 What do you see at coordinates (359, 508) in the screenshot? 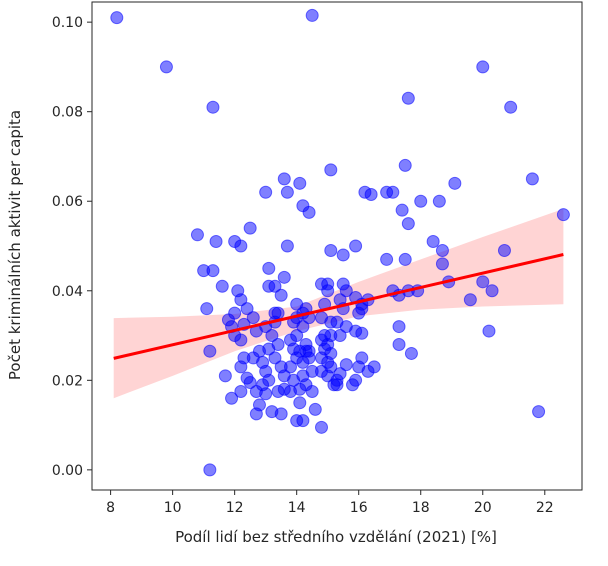
I see `x-tick-label: 16` at bounding box center [359, 508].